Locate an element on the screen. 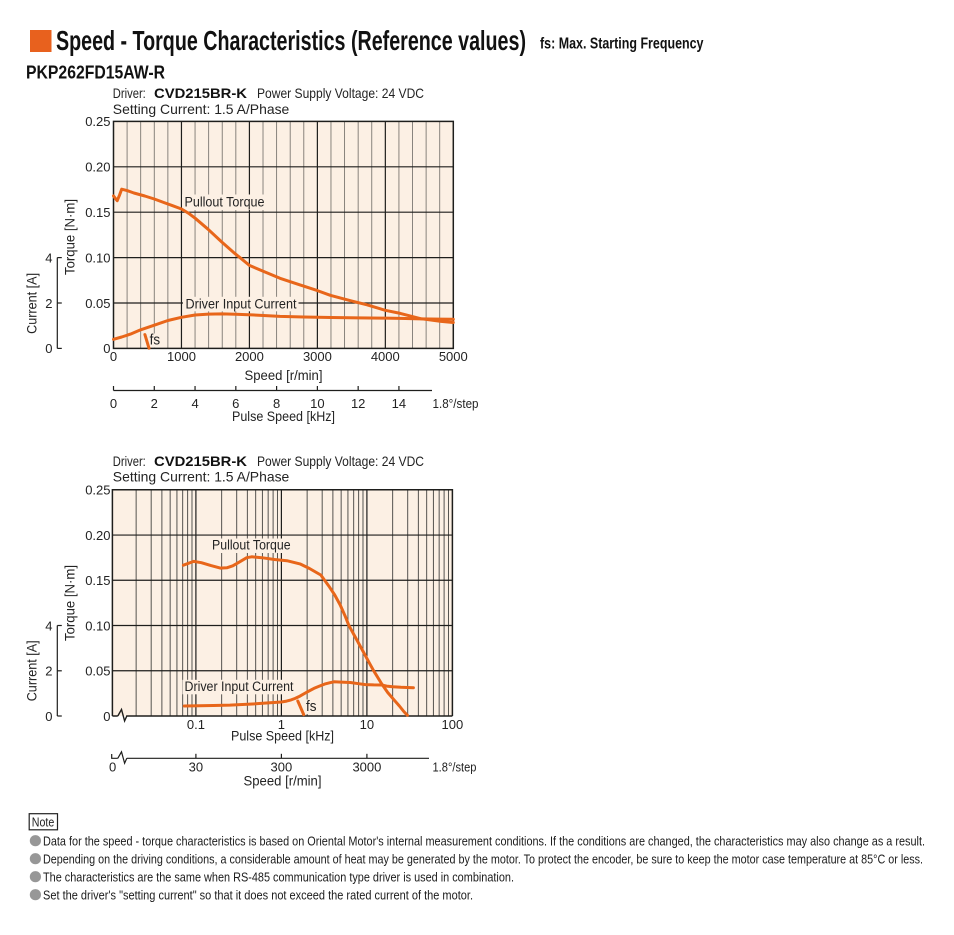  svg-text: fs: Max. Starting Frequency is located at coordinates (622, 44).